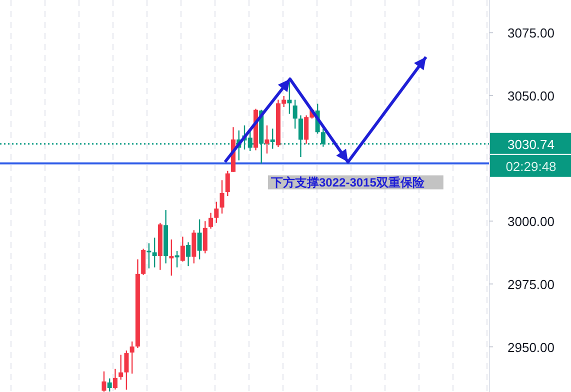 This screenshot has width=571, height=392. What do you see at coordinates (531, 347) in the screenshot?
I see `y-tick-label: 2950.00` at bounding box center [531, 347].